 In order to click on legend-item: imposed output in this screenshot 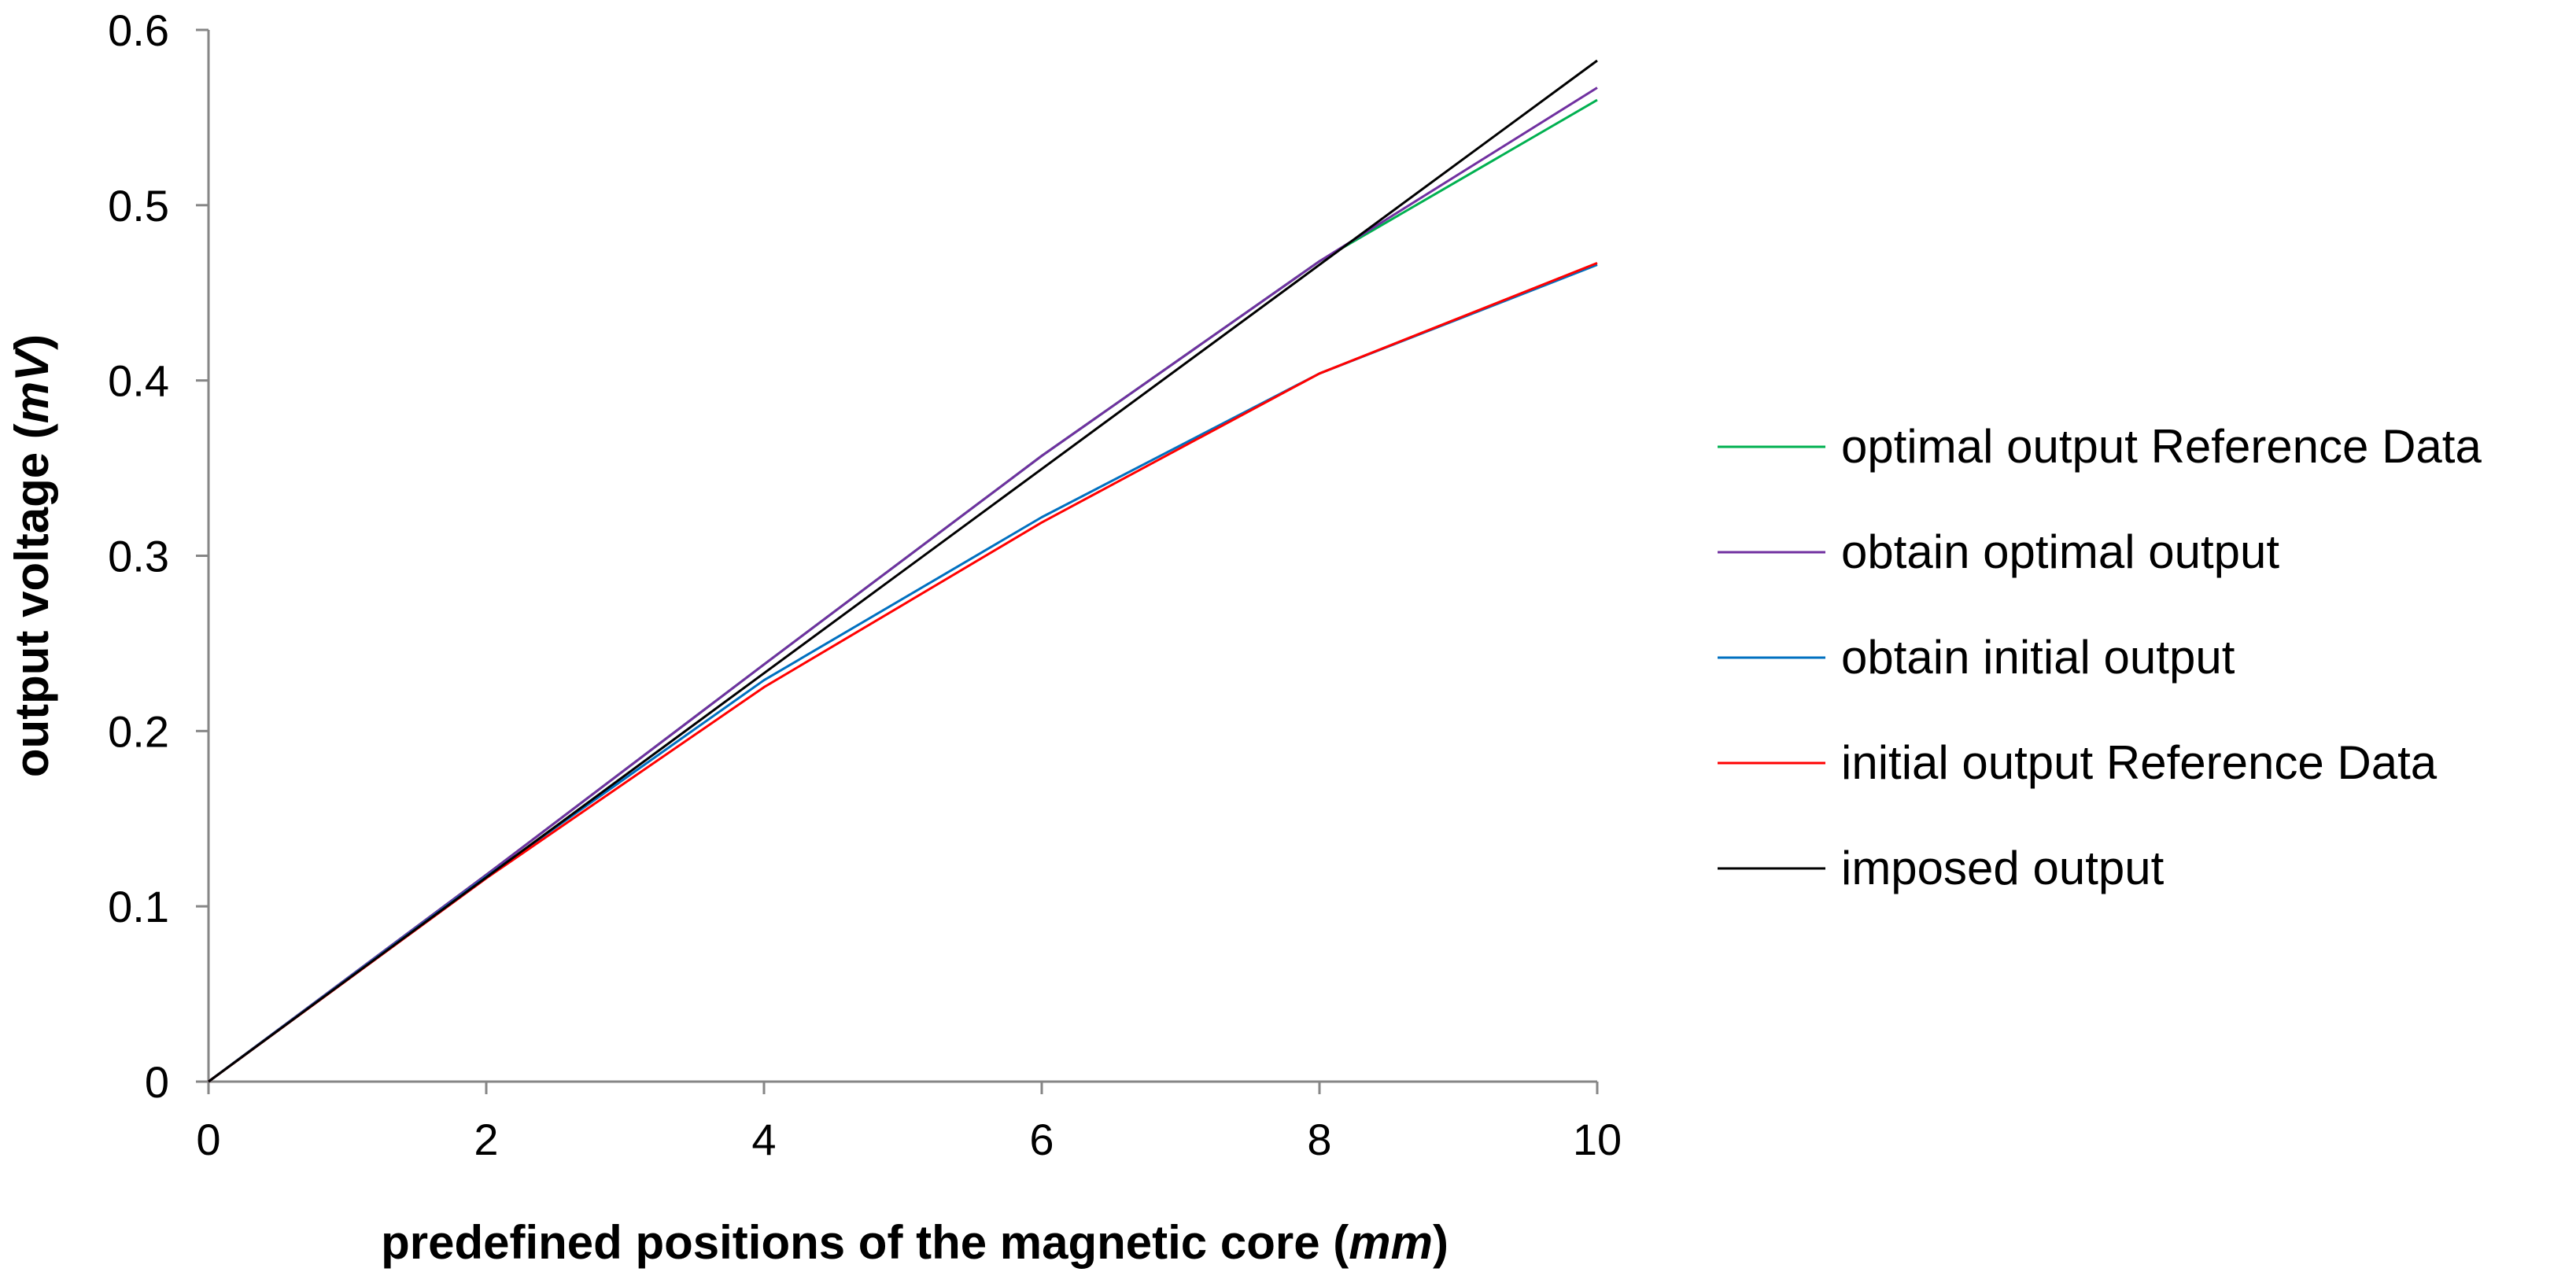, I will do `click(1941, 868)`.